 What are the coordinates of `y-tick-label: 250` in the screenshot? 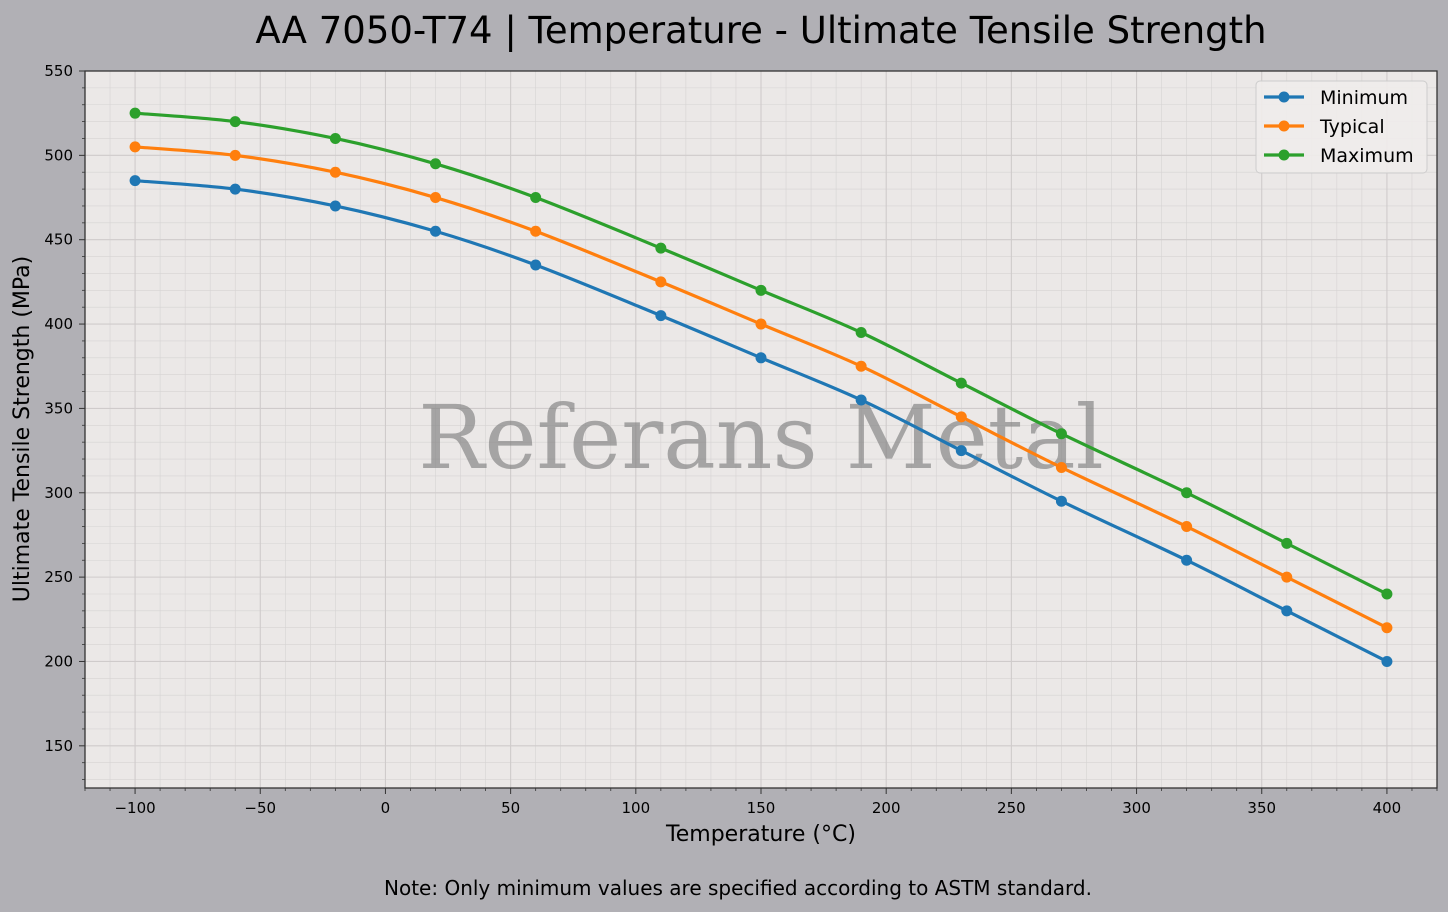 It's located at (58, 577).